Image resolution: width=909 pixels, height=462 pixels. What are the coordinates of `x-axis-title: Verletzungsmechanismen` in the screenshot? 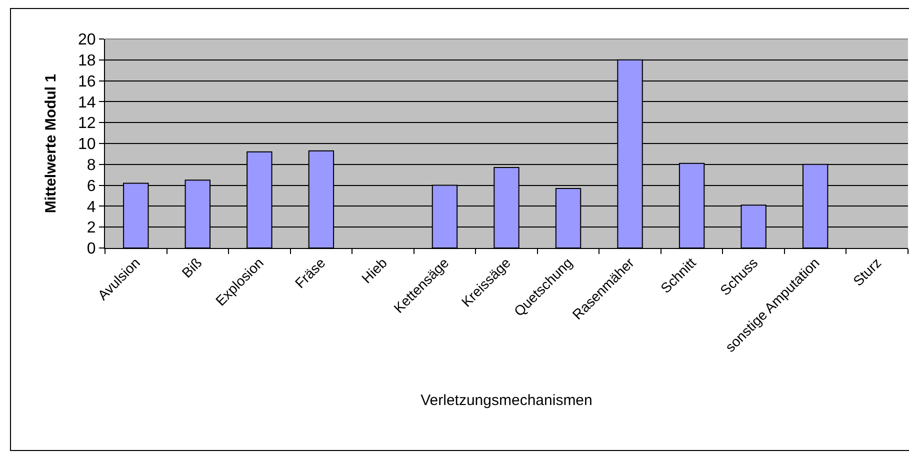 It's located at (506, 401).